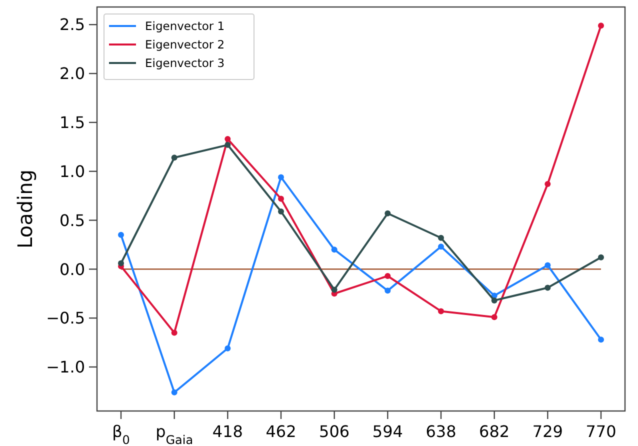 The width and height of the screenshot is (638, 446). I want to click on x-tick-label: 506, so click(334, 431).